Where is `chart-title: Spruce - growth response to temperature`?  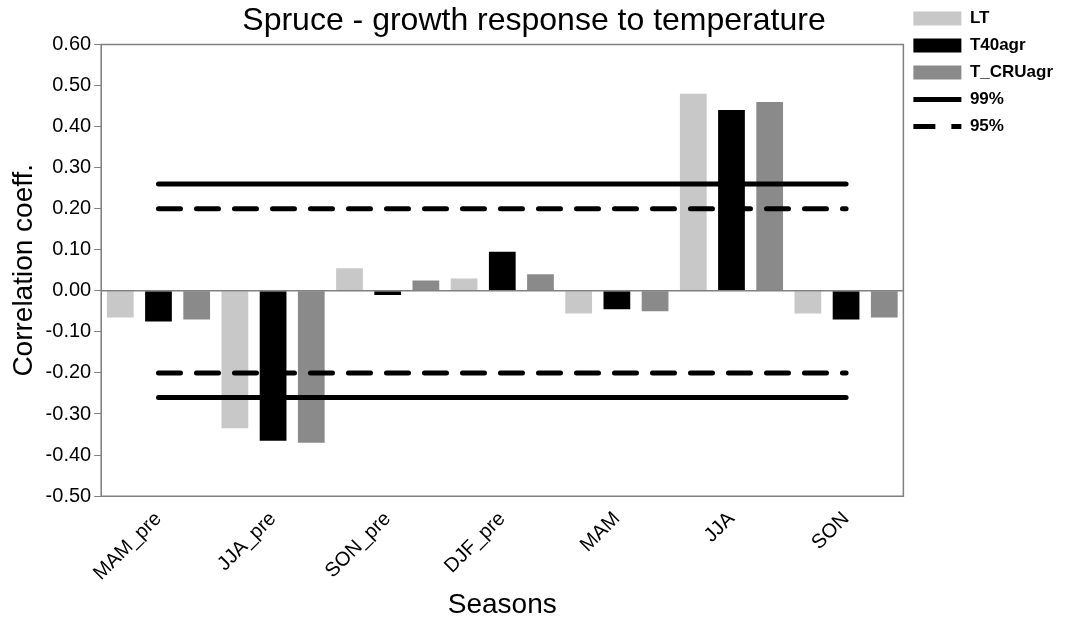
chart-title: Spruce - growth response to temperature is located at coordinates (534, 19).